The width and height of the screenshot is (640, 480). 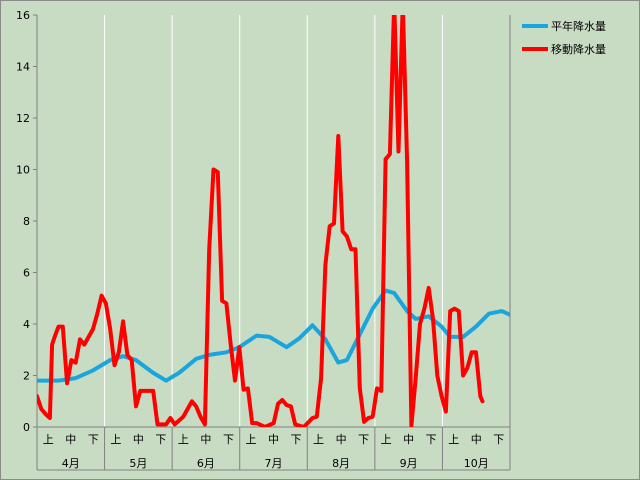 I want to click on series-line, so click(x=273, y=335).